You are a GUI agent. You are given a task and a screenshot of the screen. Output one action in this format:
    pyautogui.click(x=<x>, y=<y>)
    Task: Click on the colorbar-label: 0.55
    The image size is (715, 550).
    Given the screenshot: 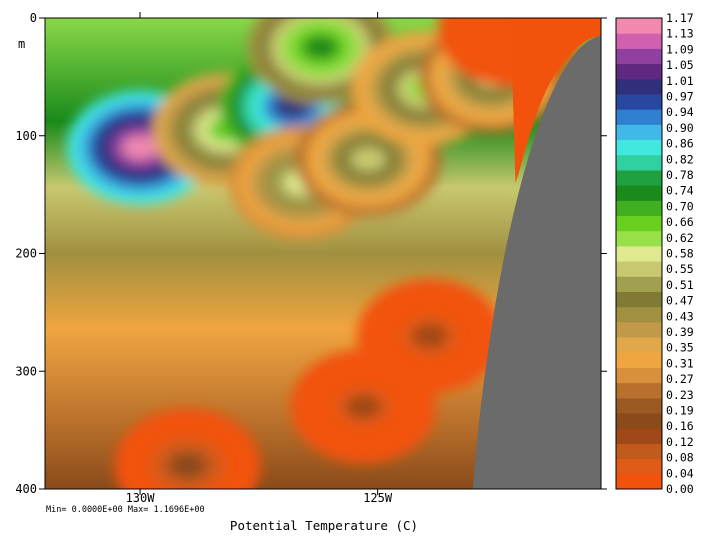 What is the action you would take?
    pyautogui.click(x=680, y=269)
    